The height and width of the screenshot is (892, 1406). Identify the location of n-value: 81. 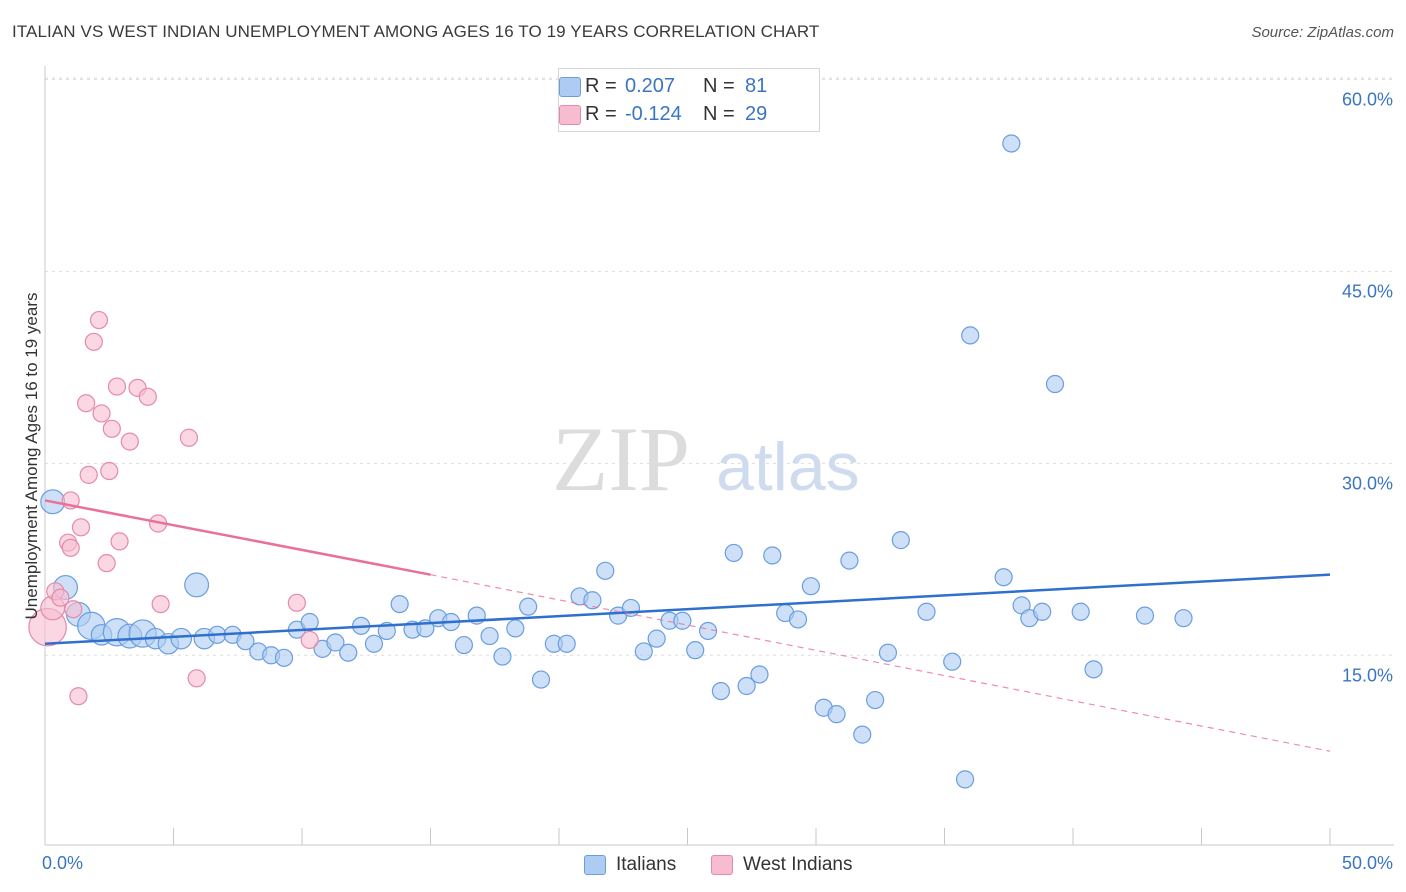
(756, 85).